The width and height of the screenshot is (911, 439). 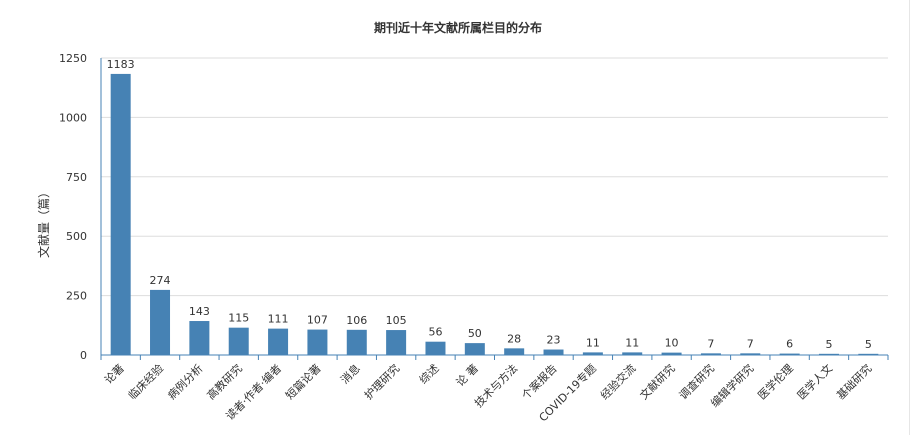 What do you see at coordinates (617, 381) in the screenshot?
I see `x-tick-label: 经验交流` at bounding box center [617, 381].